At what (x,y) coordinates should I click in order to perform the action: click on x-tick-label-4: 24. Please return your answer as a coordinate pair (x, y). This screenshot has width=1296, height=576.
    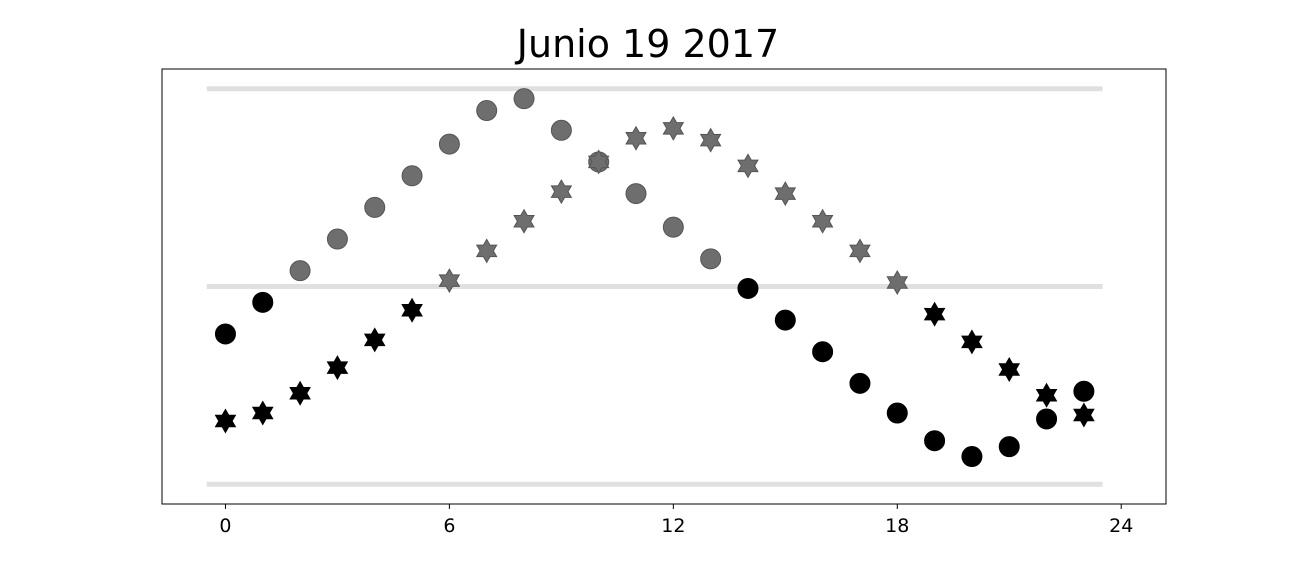
    Looking at the image, I should click on (1121, 526).